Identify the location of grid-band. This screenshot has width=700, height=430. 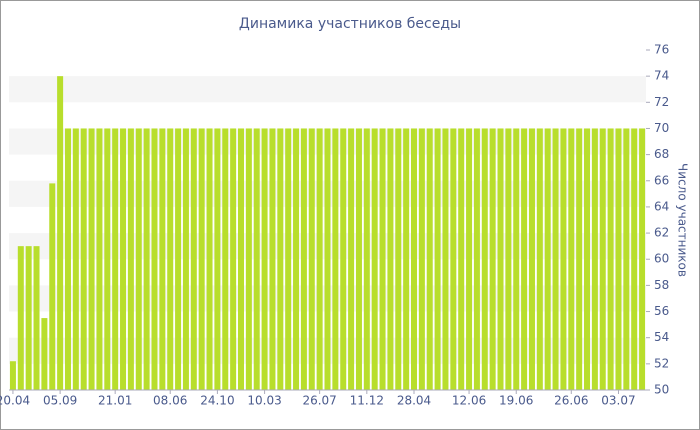
(327, 89).